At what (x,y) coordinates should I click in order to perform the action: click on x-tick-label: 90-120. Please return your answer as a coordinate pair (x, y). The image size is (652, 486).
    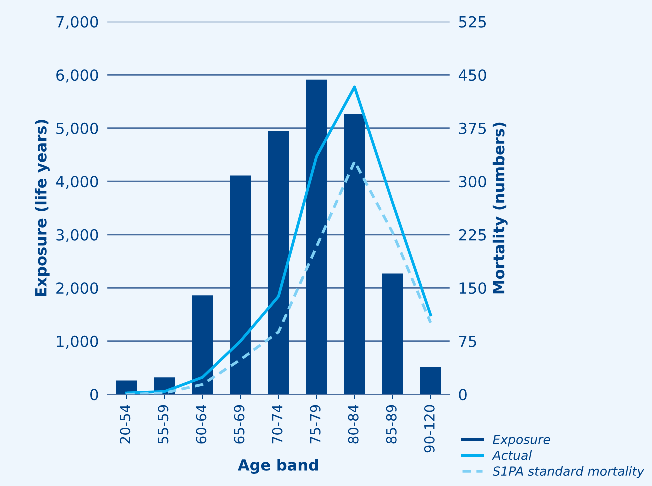
    Looking at the image, I should click on (429, 429).